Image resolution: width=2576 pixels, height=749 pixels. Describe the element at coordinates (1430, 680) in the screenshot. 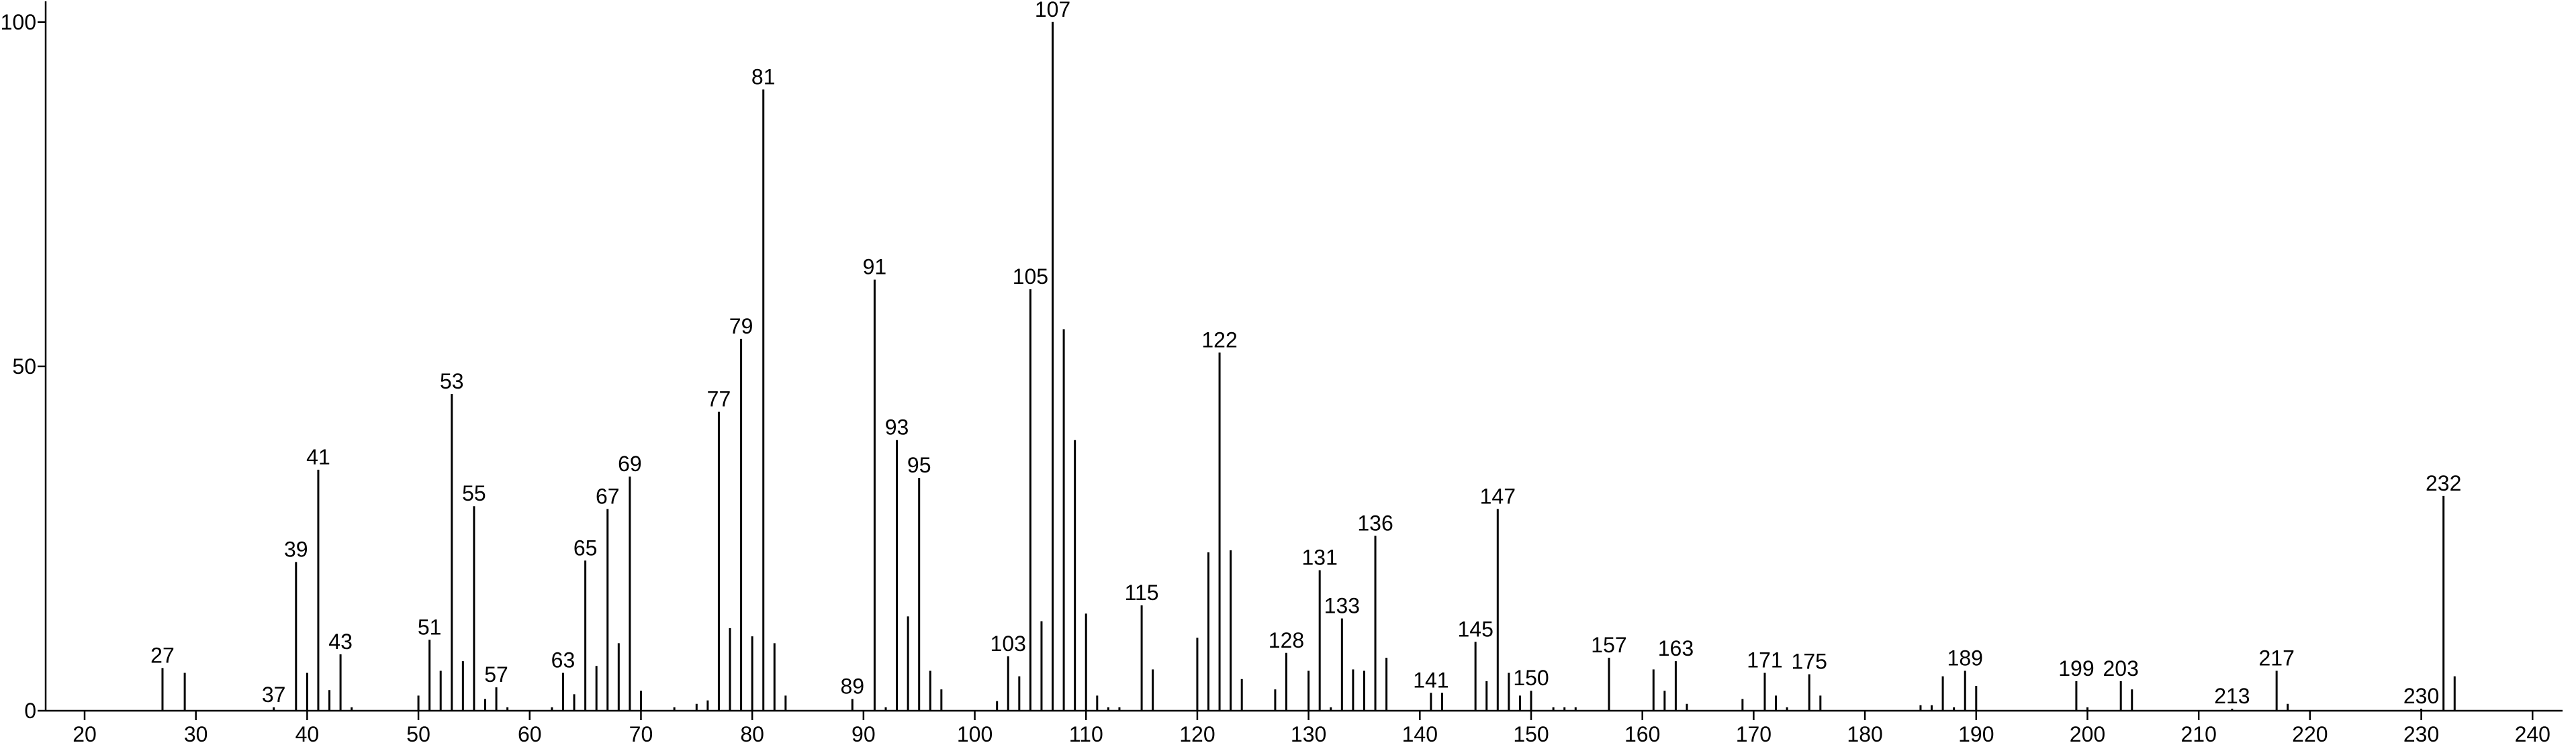

I see `peak-label: 141` at that location.